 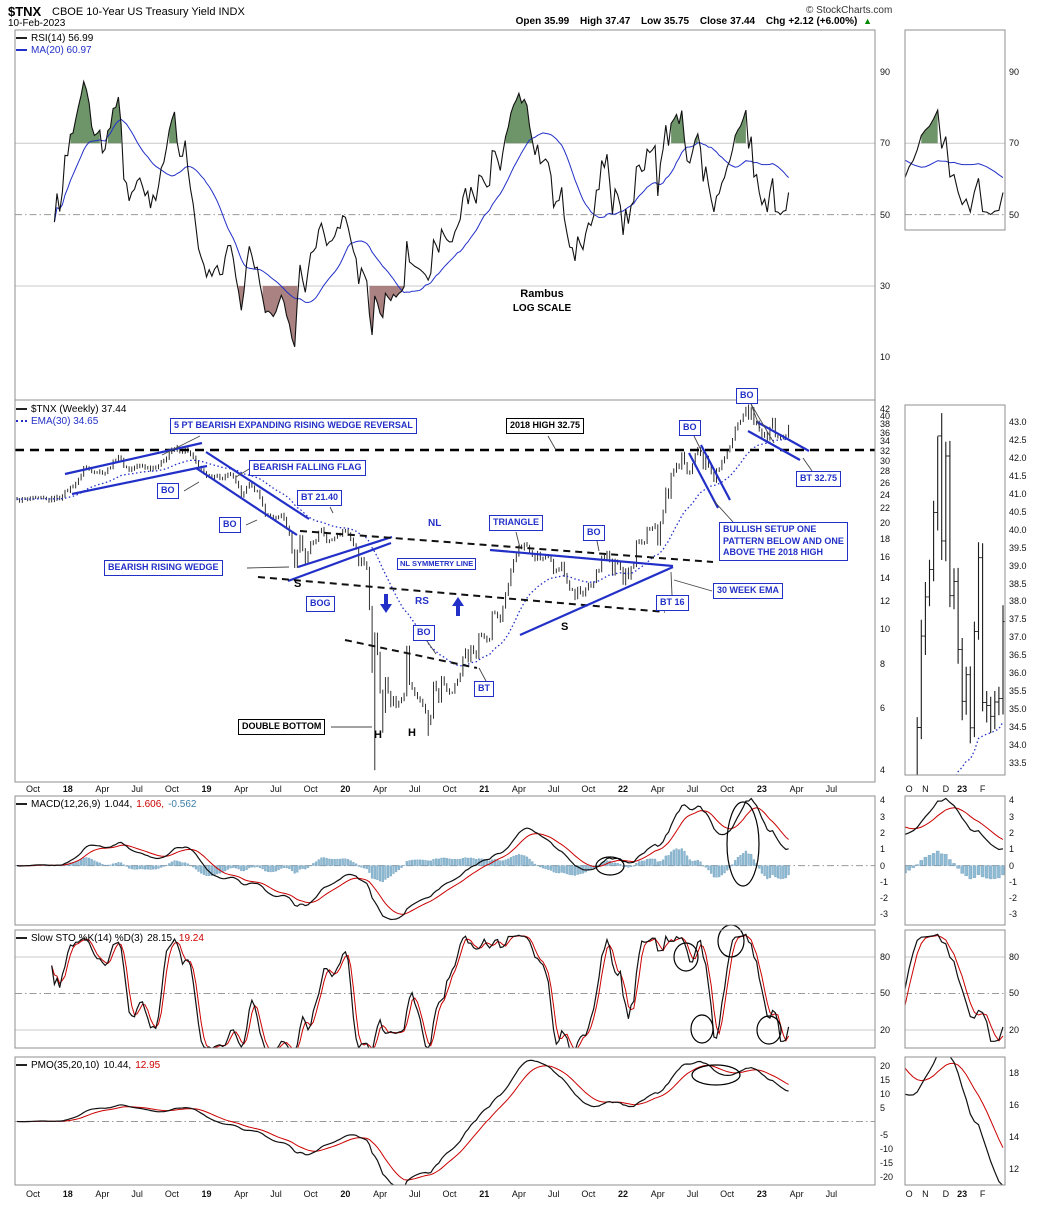 I want to click on change-label: Chg, so click(x=775, y=21).